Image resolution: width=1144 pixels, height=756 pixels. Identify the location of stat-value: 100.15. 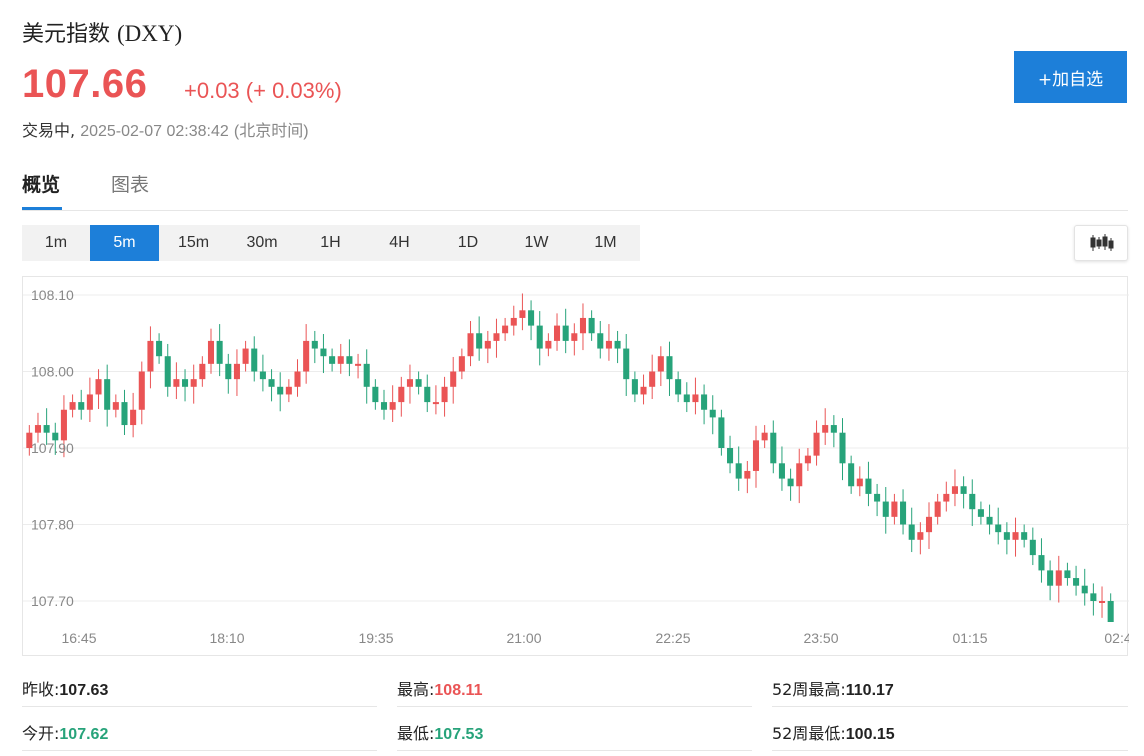
(870, 734).